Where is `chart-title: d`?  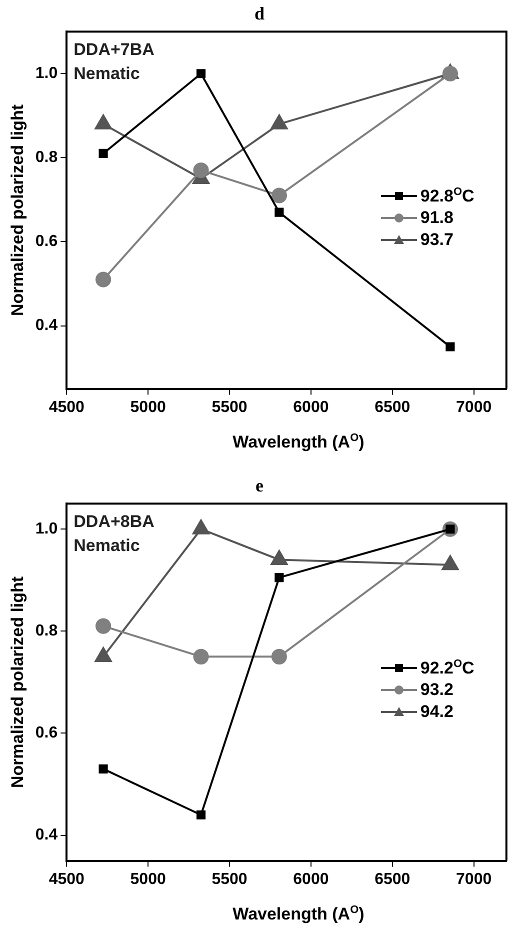
chart-title: d is located at coordinates (259, 13).